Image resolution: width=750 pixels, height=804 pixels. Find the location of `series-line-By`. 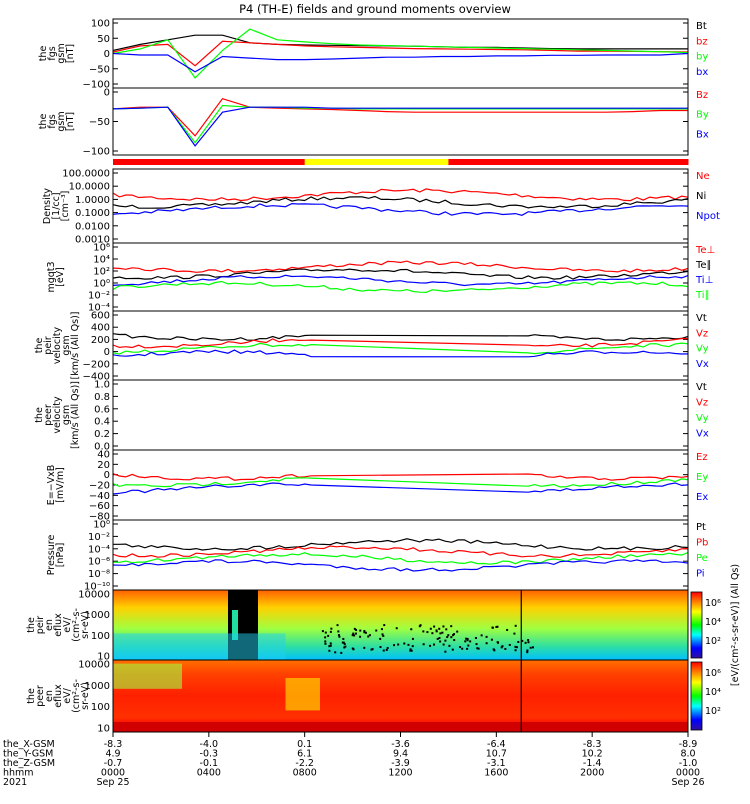

series-line-By is located at coordinates (400, 124).